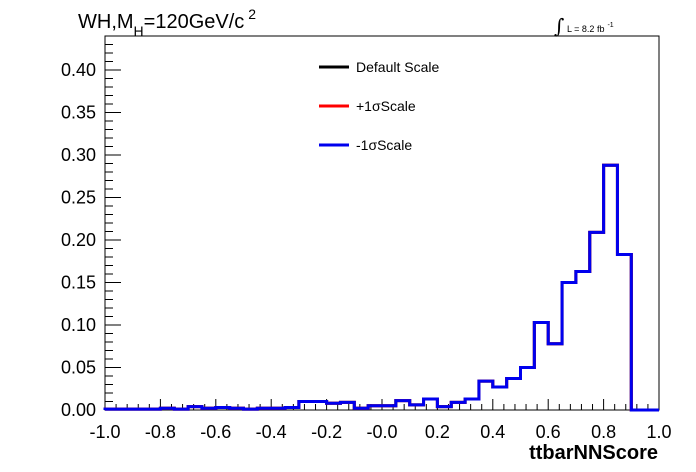 The height and width of the screenshot is (472, 696). I want to click on title-rest: =120GeV/c, so click(194, 22).